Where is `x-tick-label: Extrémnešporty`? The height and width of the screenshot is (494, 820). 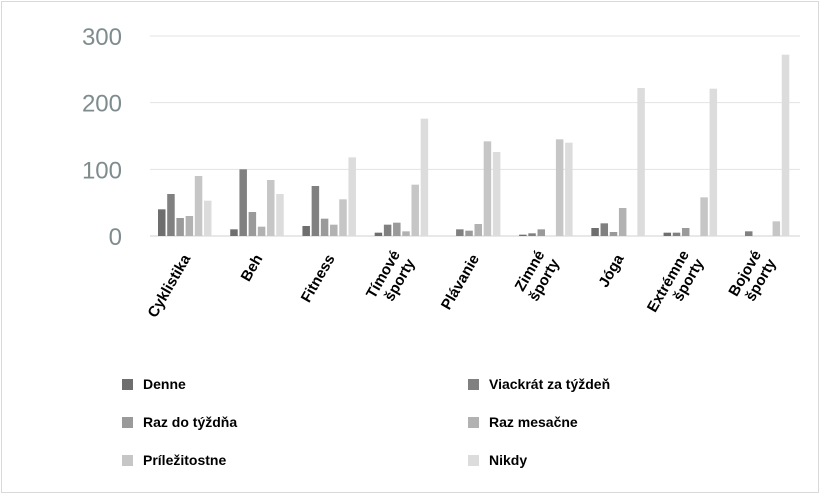
x-tick-label: Extrémnešporty is located at coordinates (676, 285).